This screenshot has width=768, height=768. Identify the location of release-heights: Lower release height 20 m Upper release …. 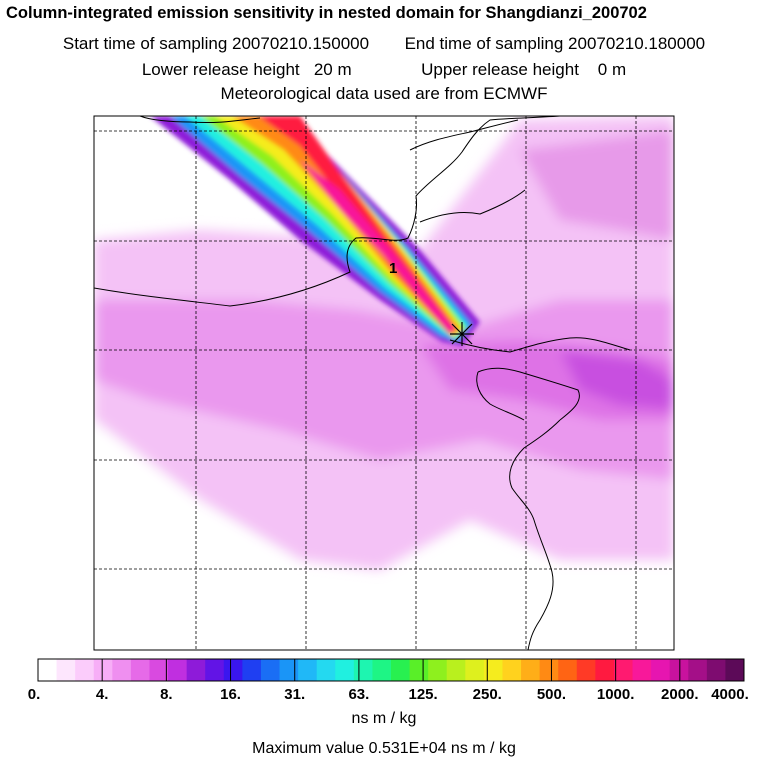
(384, 70).